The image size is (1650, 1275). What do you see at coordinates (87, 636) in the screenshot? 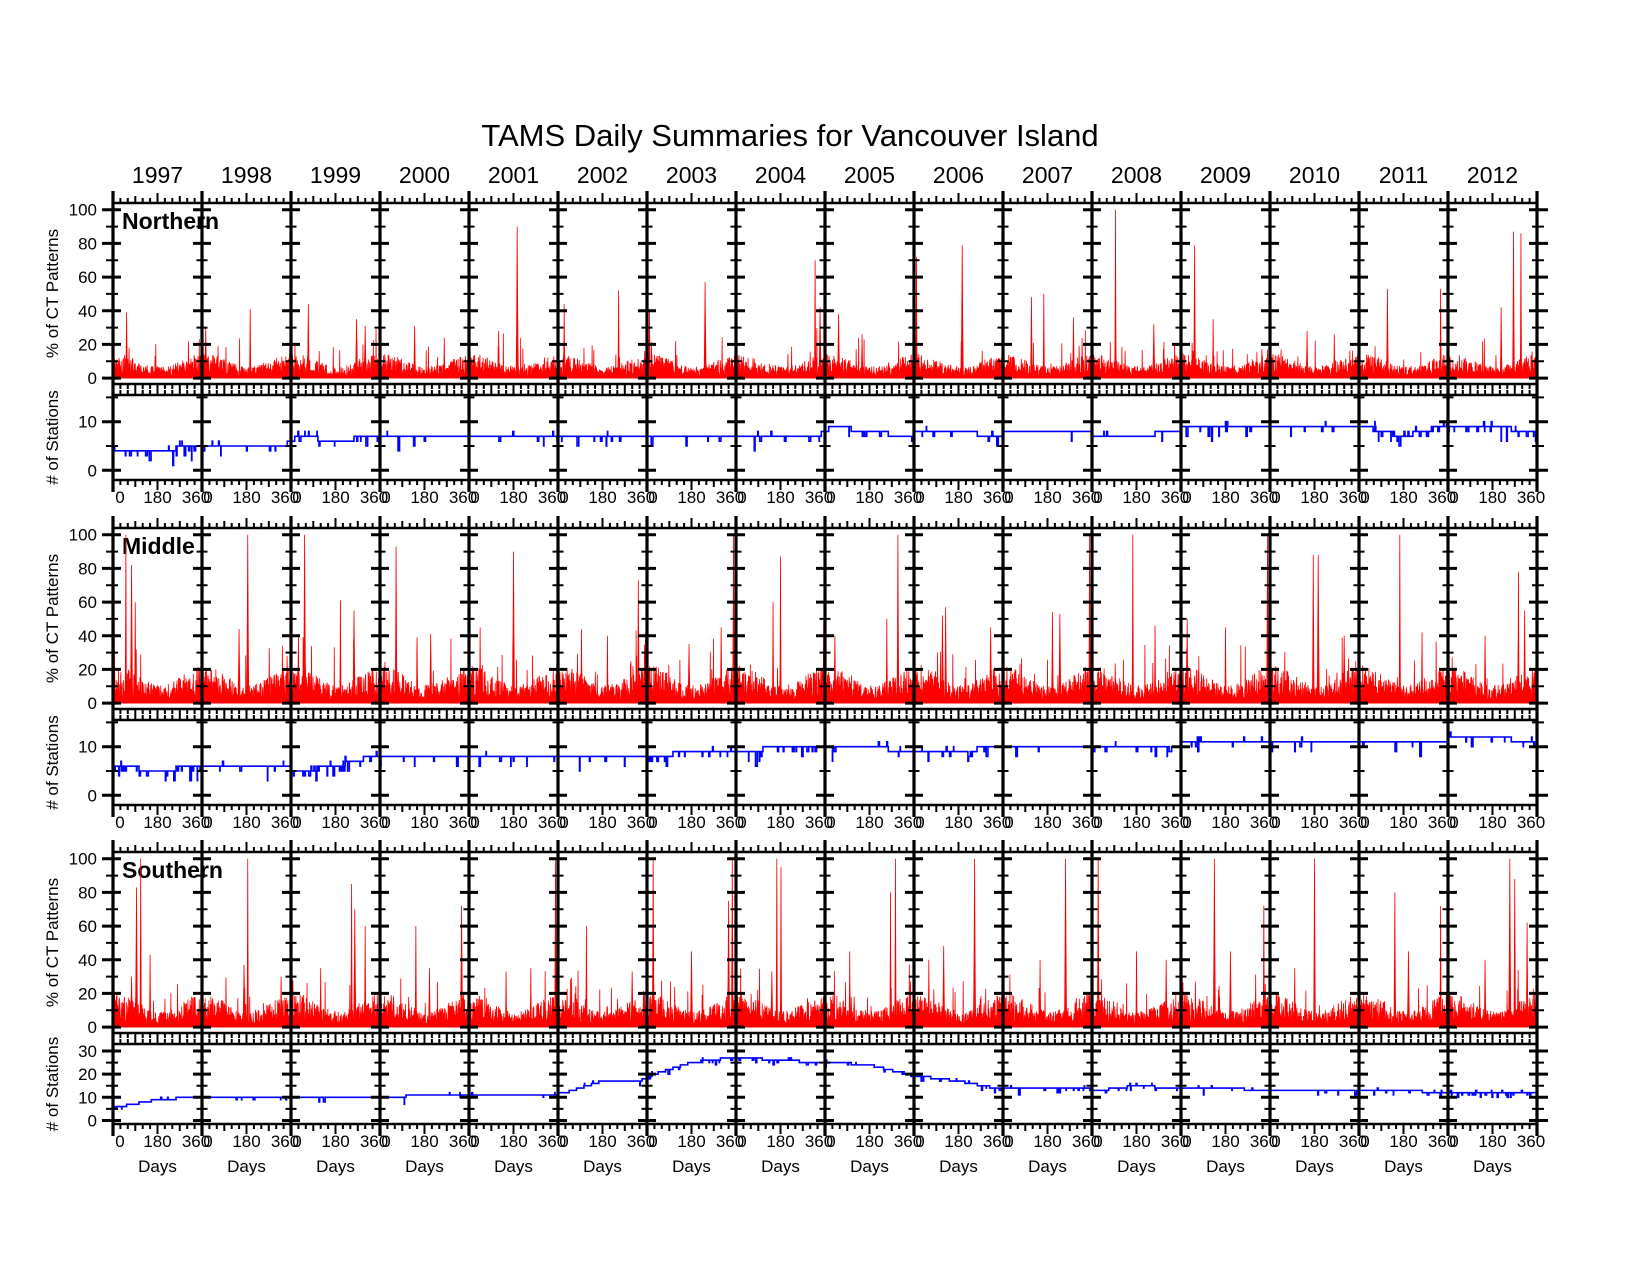
I see `y-tick-label: 40` at bounding box center [87, 636].